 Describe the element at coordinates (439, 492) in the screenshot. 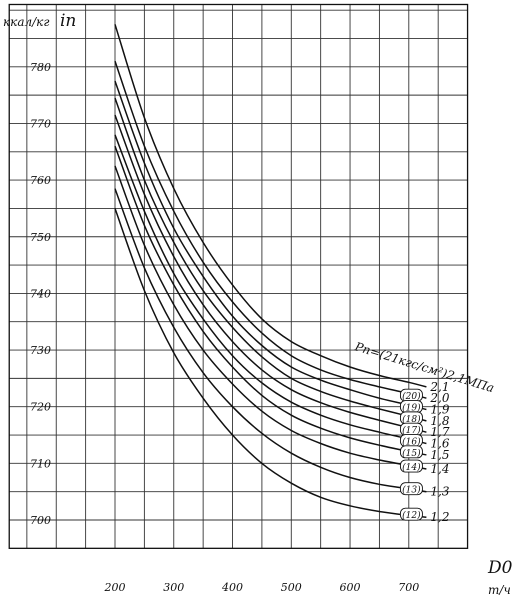

I see `series-label: 1,3` at that location.